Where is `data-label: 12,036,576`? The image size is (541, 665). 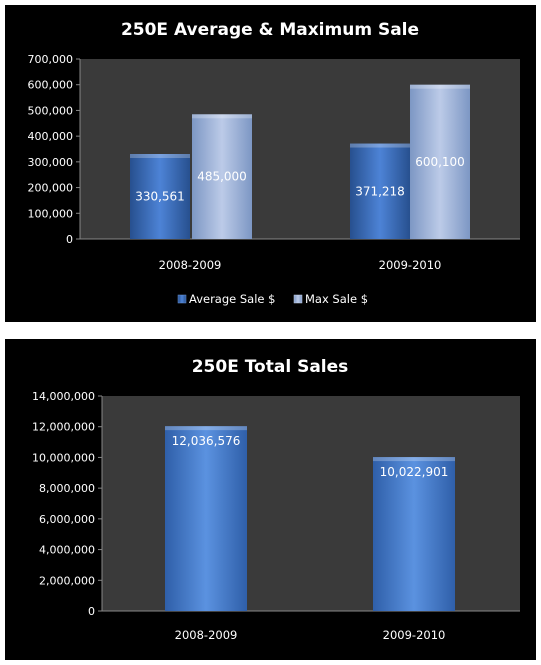 data-label: 12,036,576 is located at coordinates (206, 441).